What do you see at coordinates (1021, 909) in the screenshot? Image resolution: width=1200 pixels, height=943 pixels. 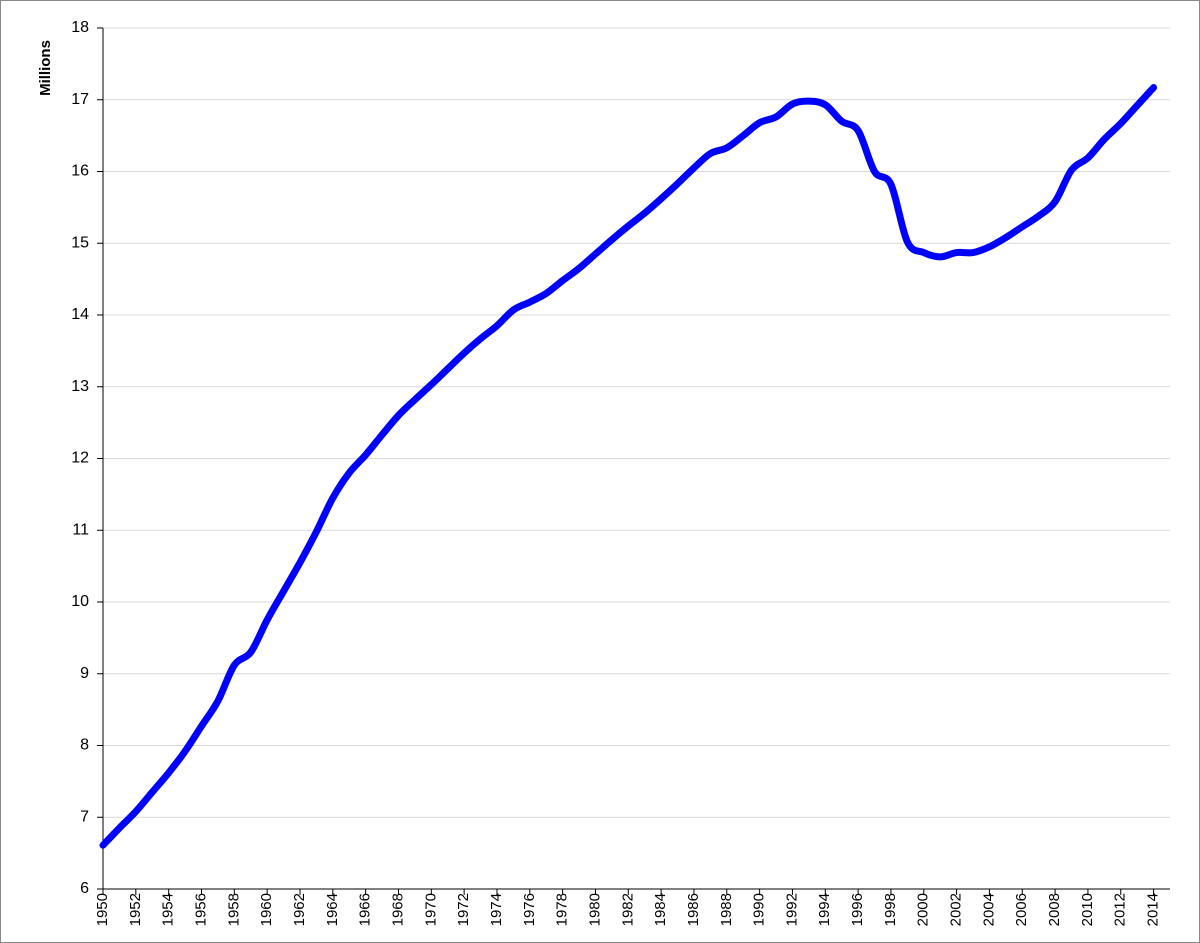 I see `x-tick-label: 2006` at bounding box center [1021, 909].